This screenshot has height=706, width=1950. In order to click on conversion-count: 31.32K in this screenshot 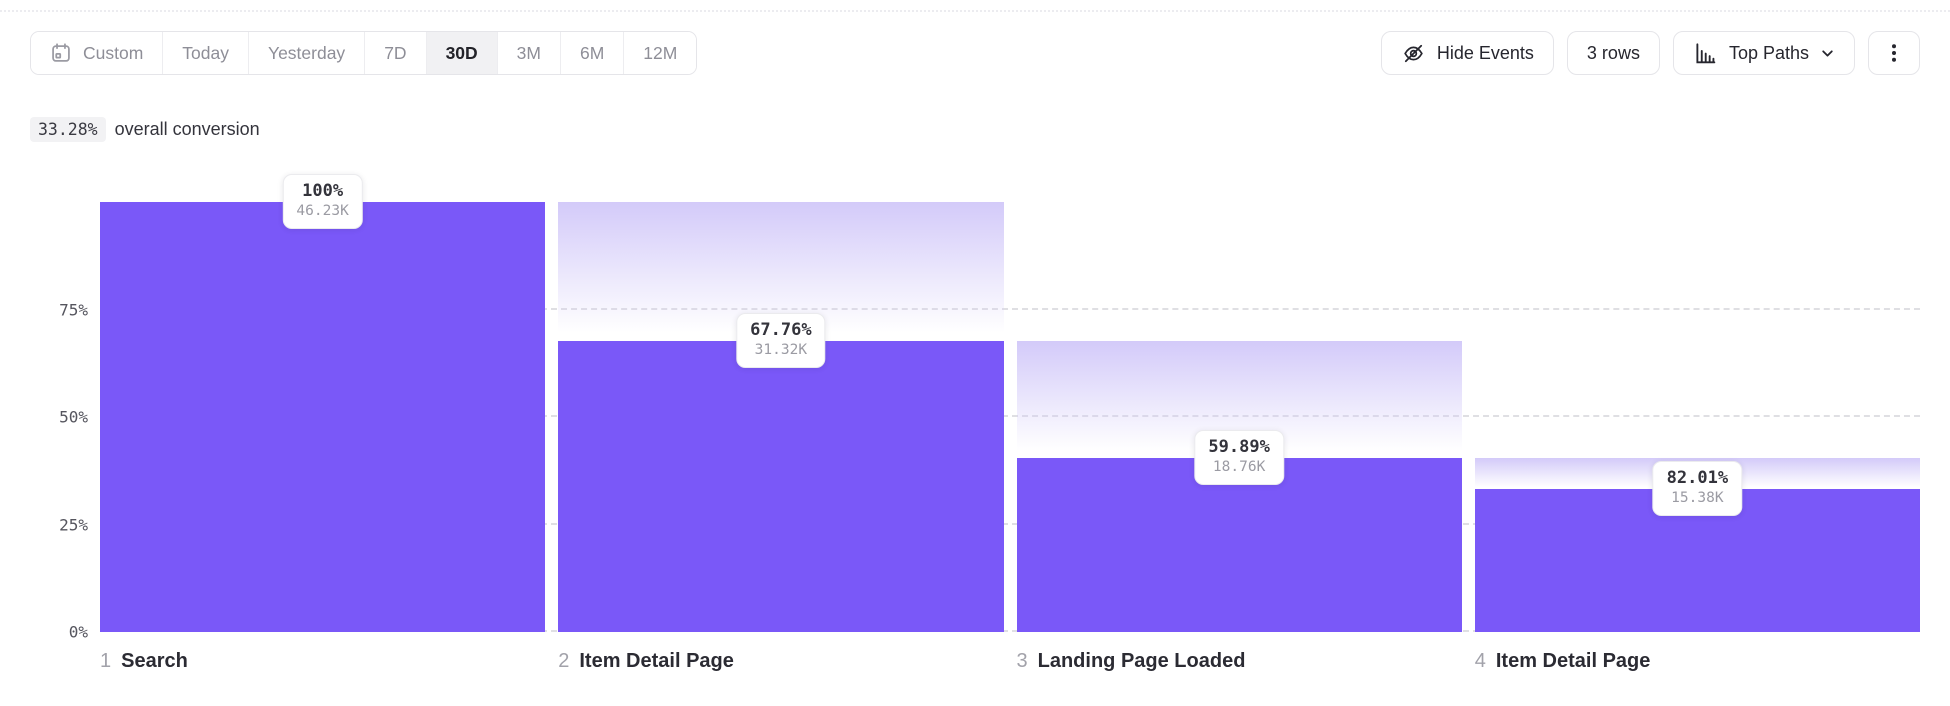, I will do `click(781, 350)`.